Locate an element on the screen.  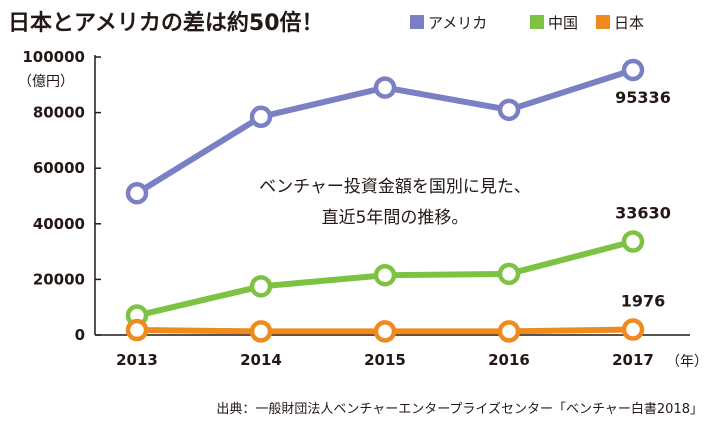
x-axis-unit: （年） is located at coordinates (687, 362).